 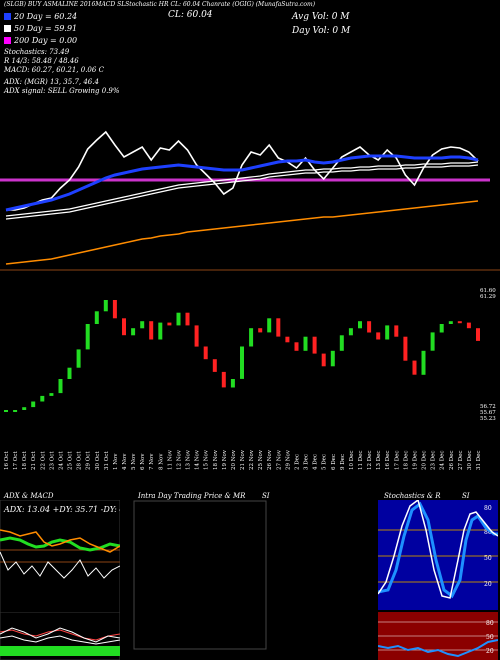 What do you see at coordinates (438, 555) in the screenshot?
I see `stochastics-panel: 80 80 50 20` at bounding box center [438, 555].